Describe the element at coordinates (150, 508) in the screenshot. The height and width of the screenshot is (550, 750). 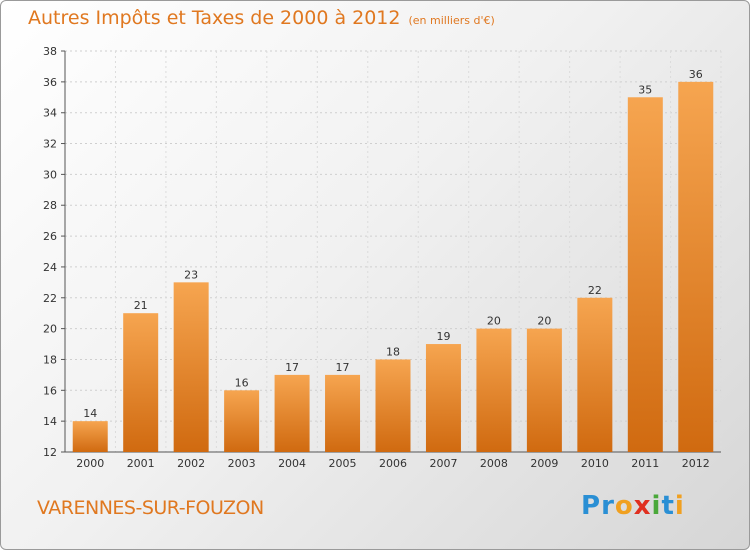
I see `commune-name: VARENNES-SUR-FOUZON` at that location.